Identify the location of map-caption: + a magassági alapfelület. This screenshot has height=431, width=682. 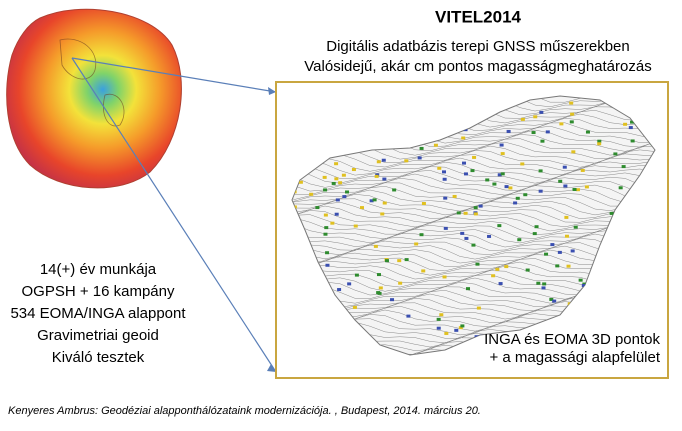
(574, 357).